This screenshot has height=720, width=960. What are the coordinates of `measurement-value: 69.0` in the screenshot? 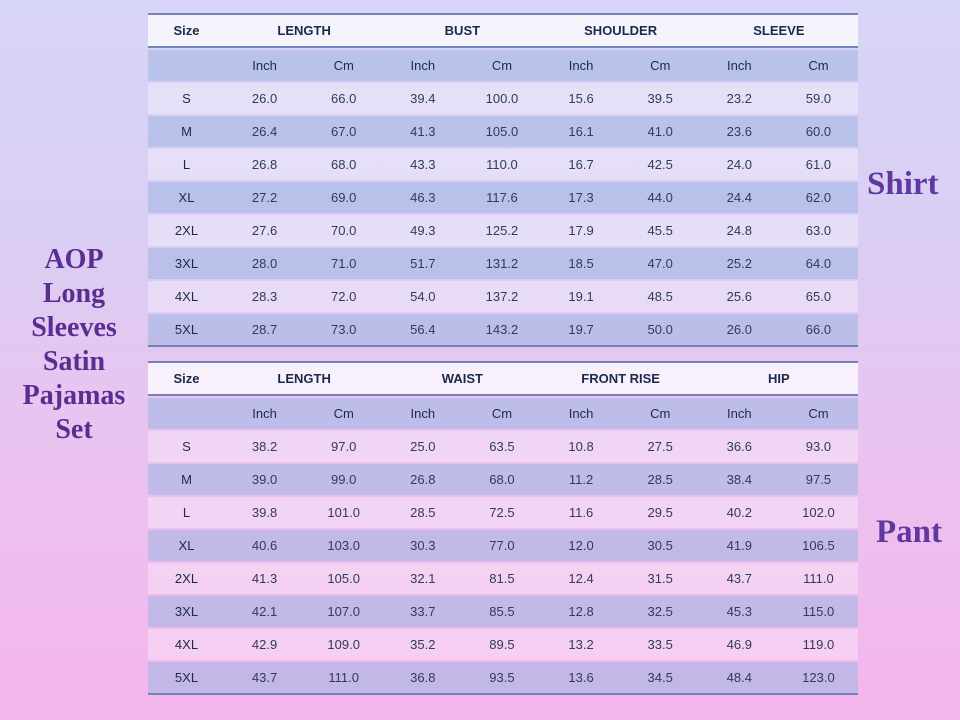 It's located at (344, 197).